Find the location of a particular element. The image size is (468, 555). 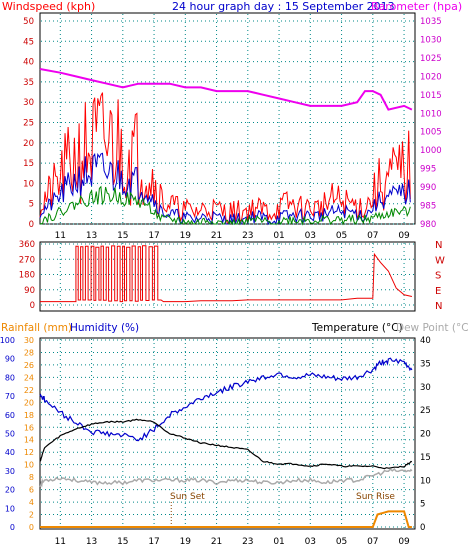

y-tick-temperature: 30 is located at coordinates (425, 388).